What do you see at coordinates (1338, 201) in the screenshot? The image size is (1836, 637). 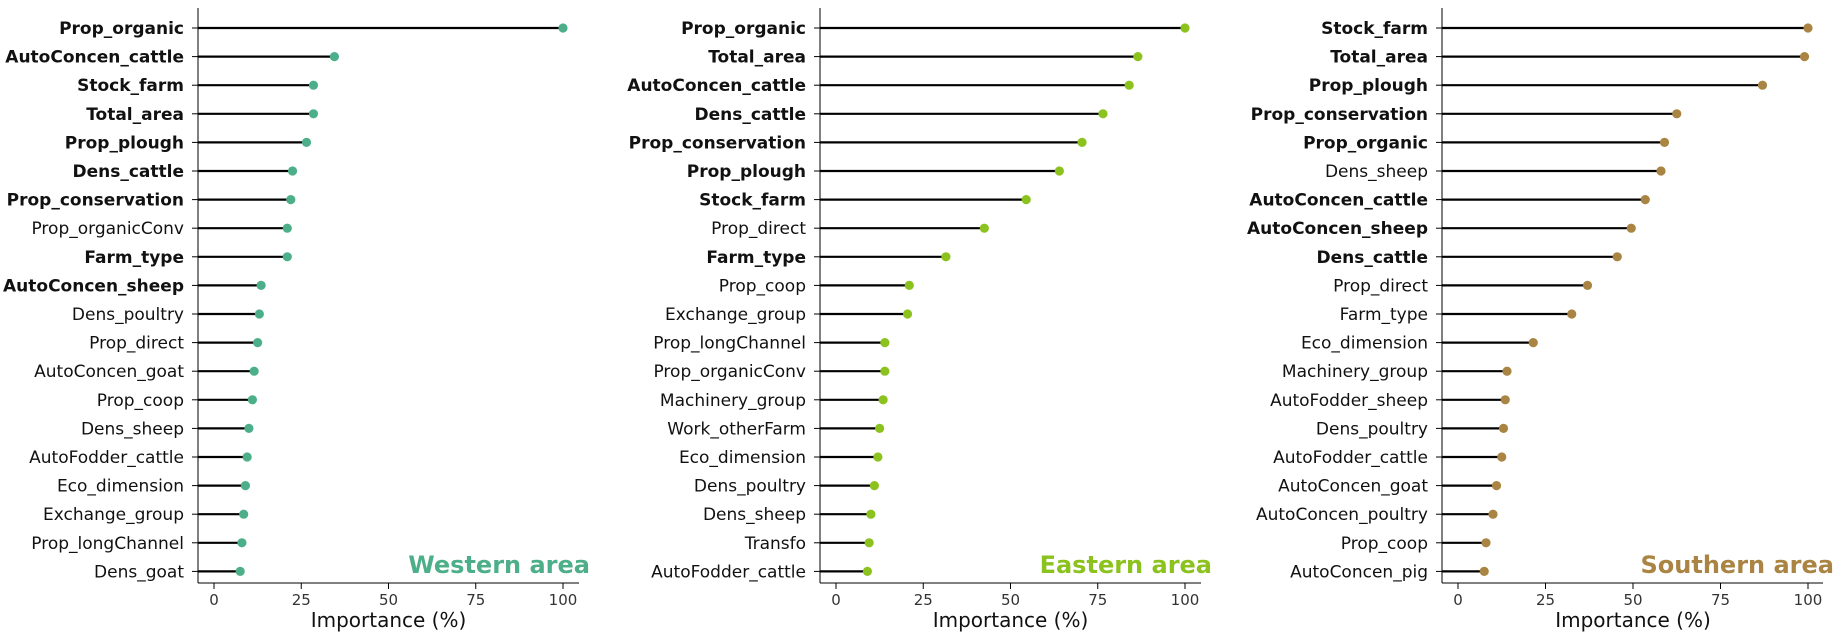 I see `y-tick-label: AutoConcen_cattle` at bounding box center [1338, 201].